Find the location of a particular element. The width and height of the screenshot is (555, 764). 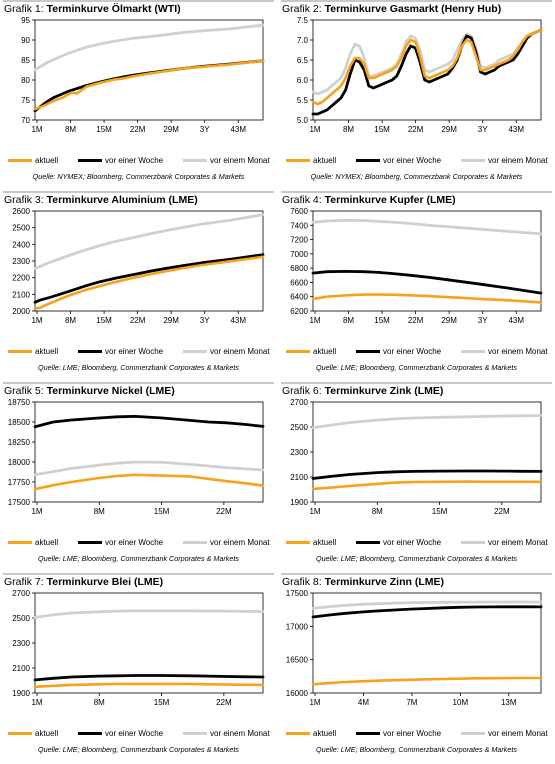

y-tick-label: 2500 is located at coordinates (21, 228).